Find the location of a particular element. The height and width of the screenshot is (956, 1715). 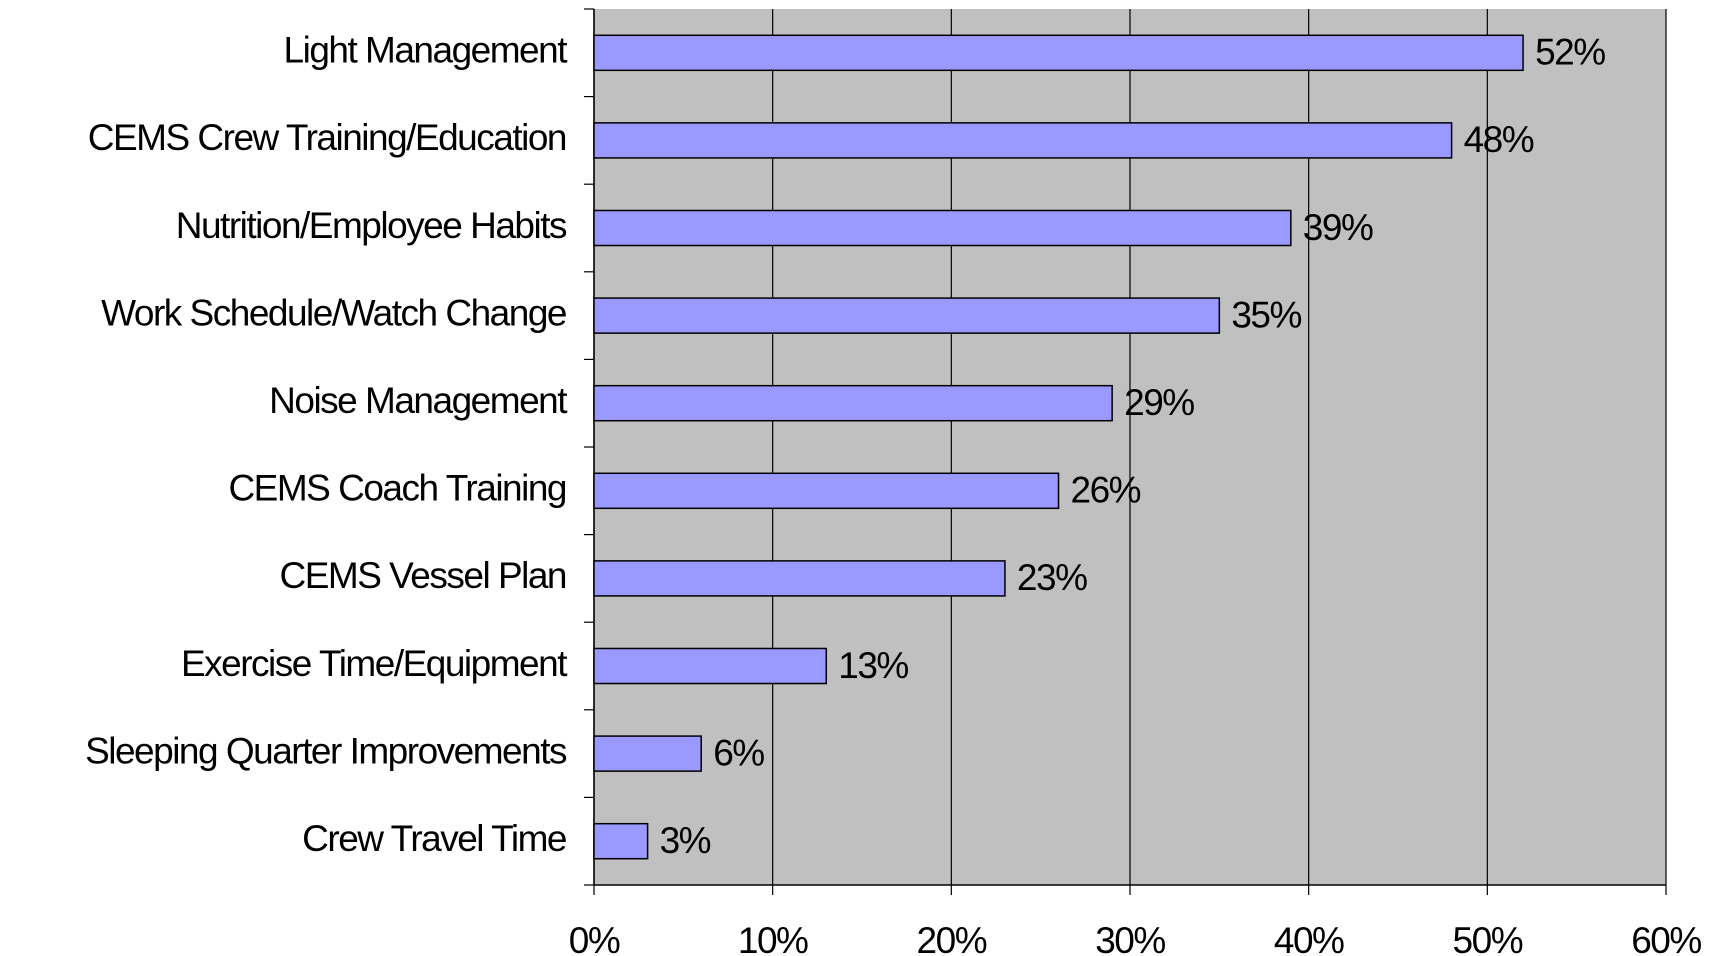

y-tick-label: Nutrition/Employee Habits is located at coordinates (371, 225).